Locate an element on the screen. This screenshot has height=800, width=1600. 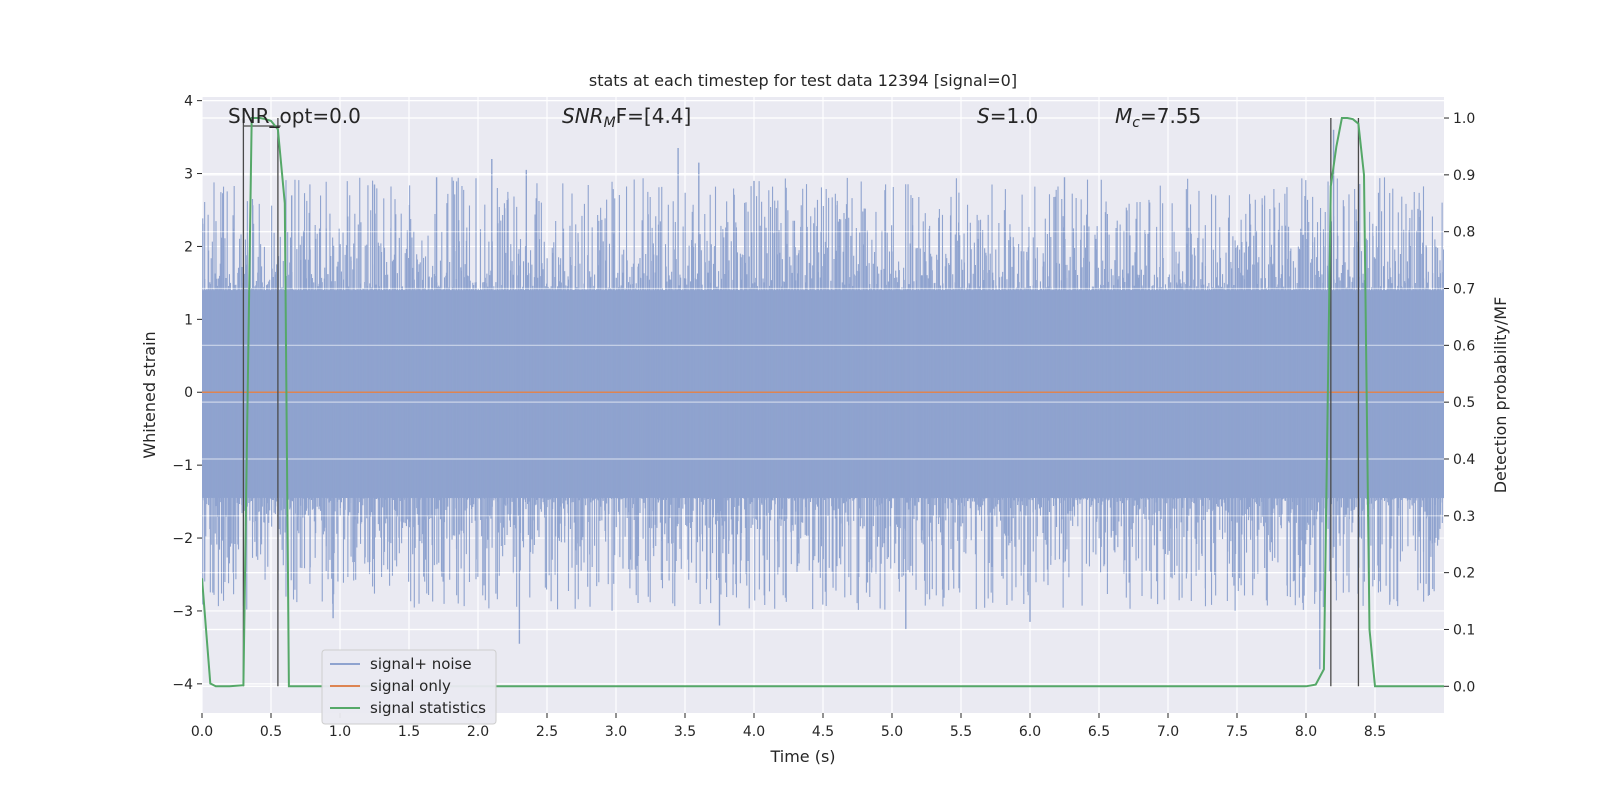
y-right-tick-label: 0.4 is located at coordinates (1464, 460).